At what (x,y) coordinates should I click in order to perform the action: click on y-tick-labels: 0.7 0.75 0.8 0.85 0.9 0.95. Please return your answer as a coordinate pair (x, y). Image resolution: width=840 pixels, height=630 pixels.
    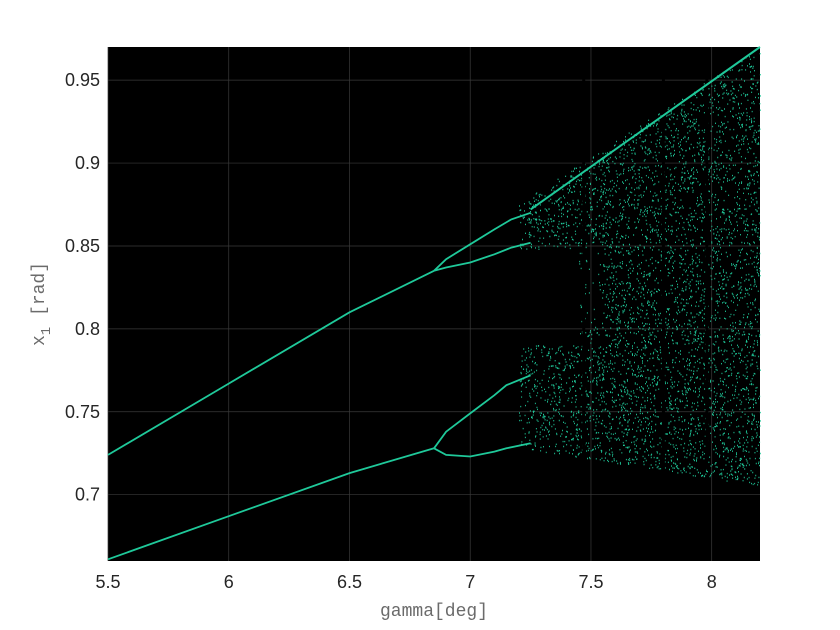
    Looking at the image, I should click on (82, 287).